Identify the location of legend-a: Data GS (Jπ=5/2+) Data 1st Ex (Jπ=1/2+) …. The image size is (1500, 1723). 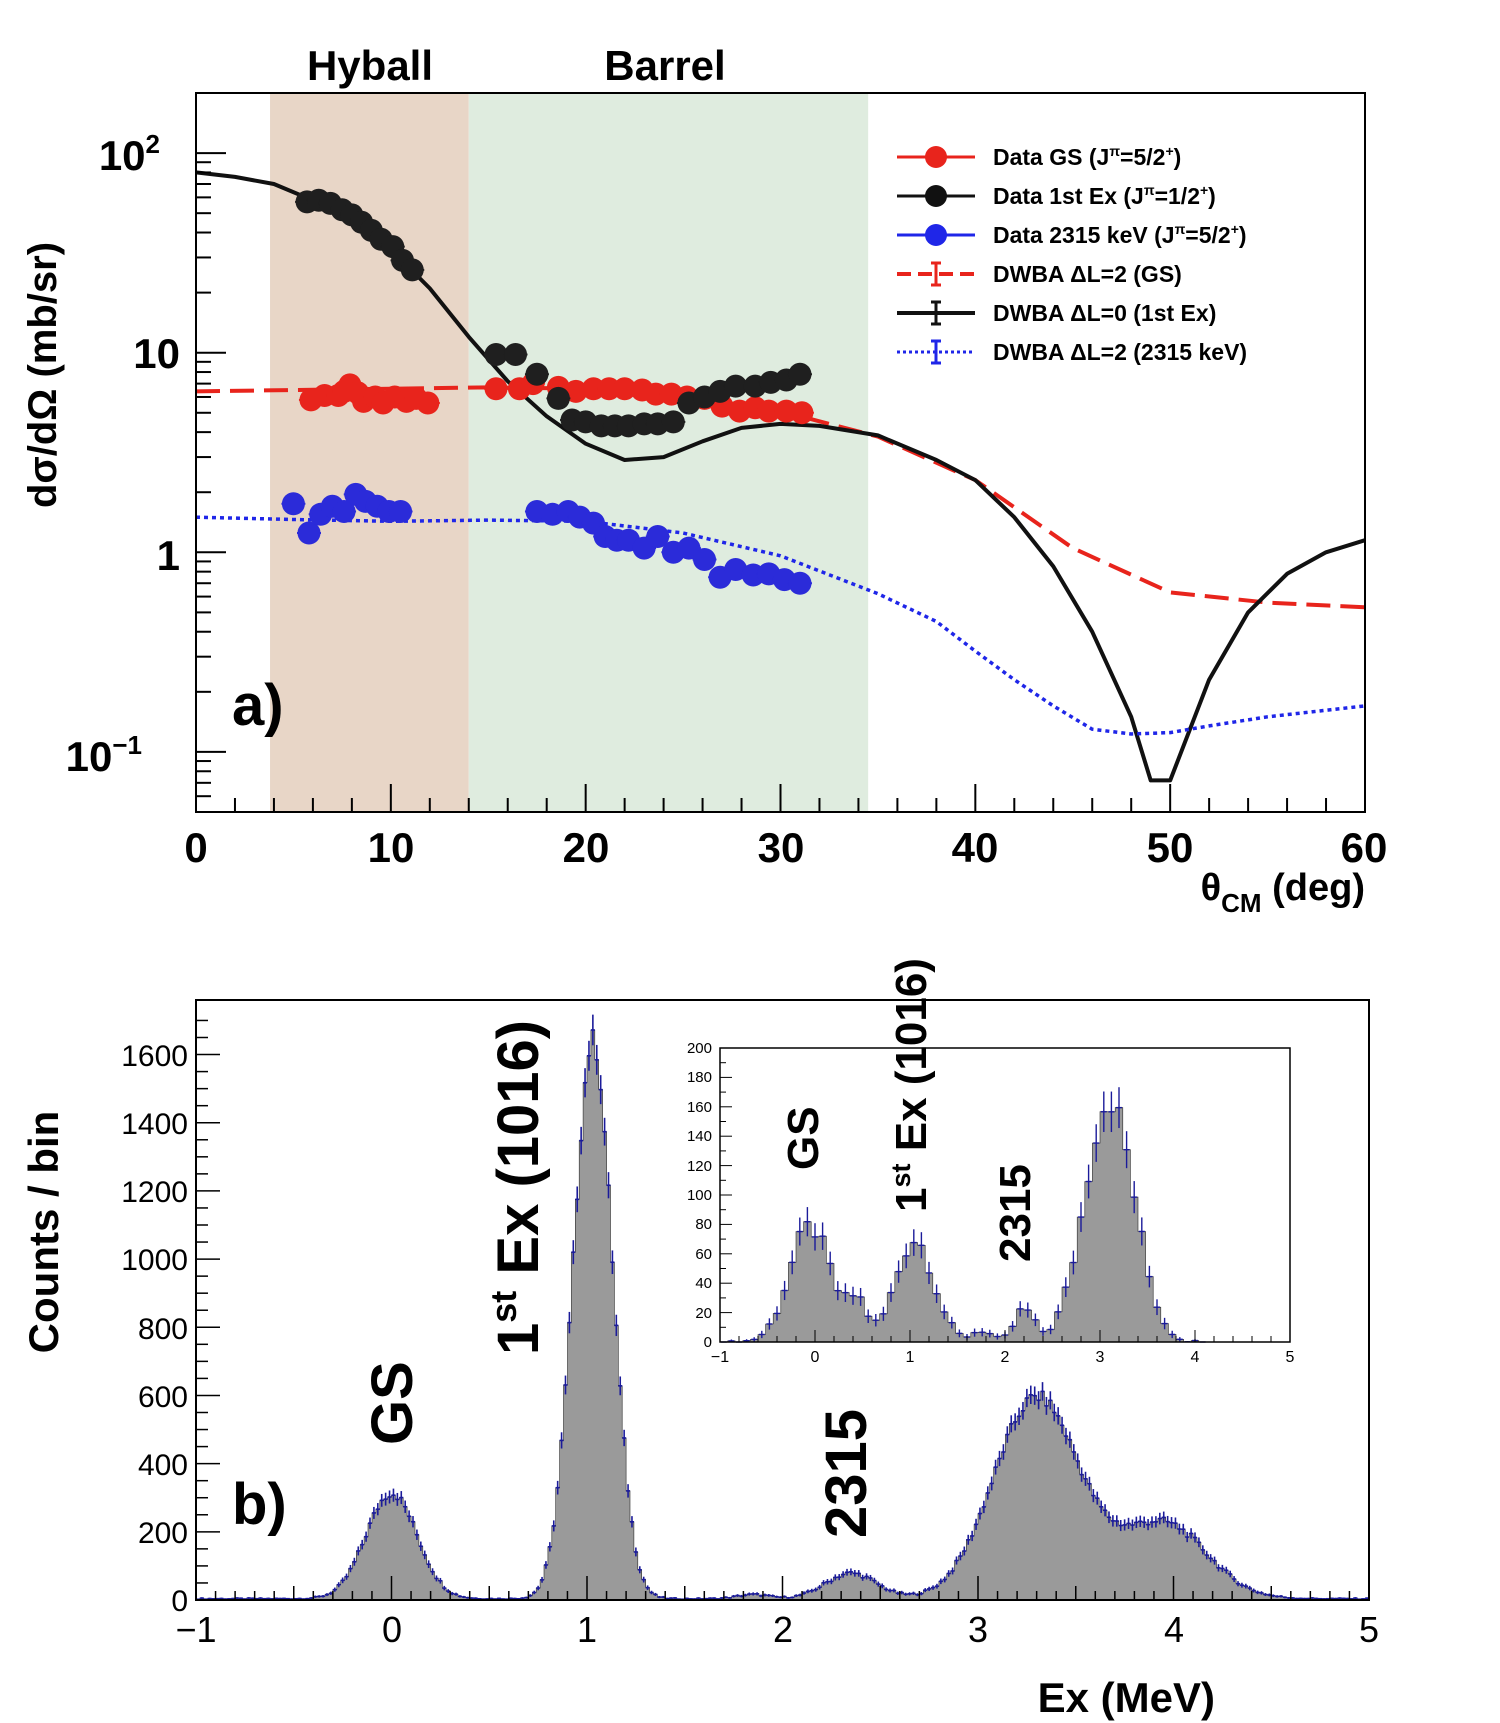
(1072, 254).